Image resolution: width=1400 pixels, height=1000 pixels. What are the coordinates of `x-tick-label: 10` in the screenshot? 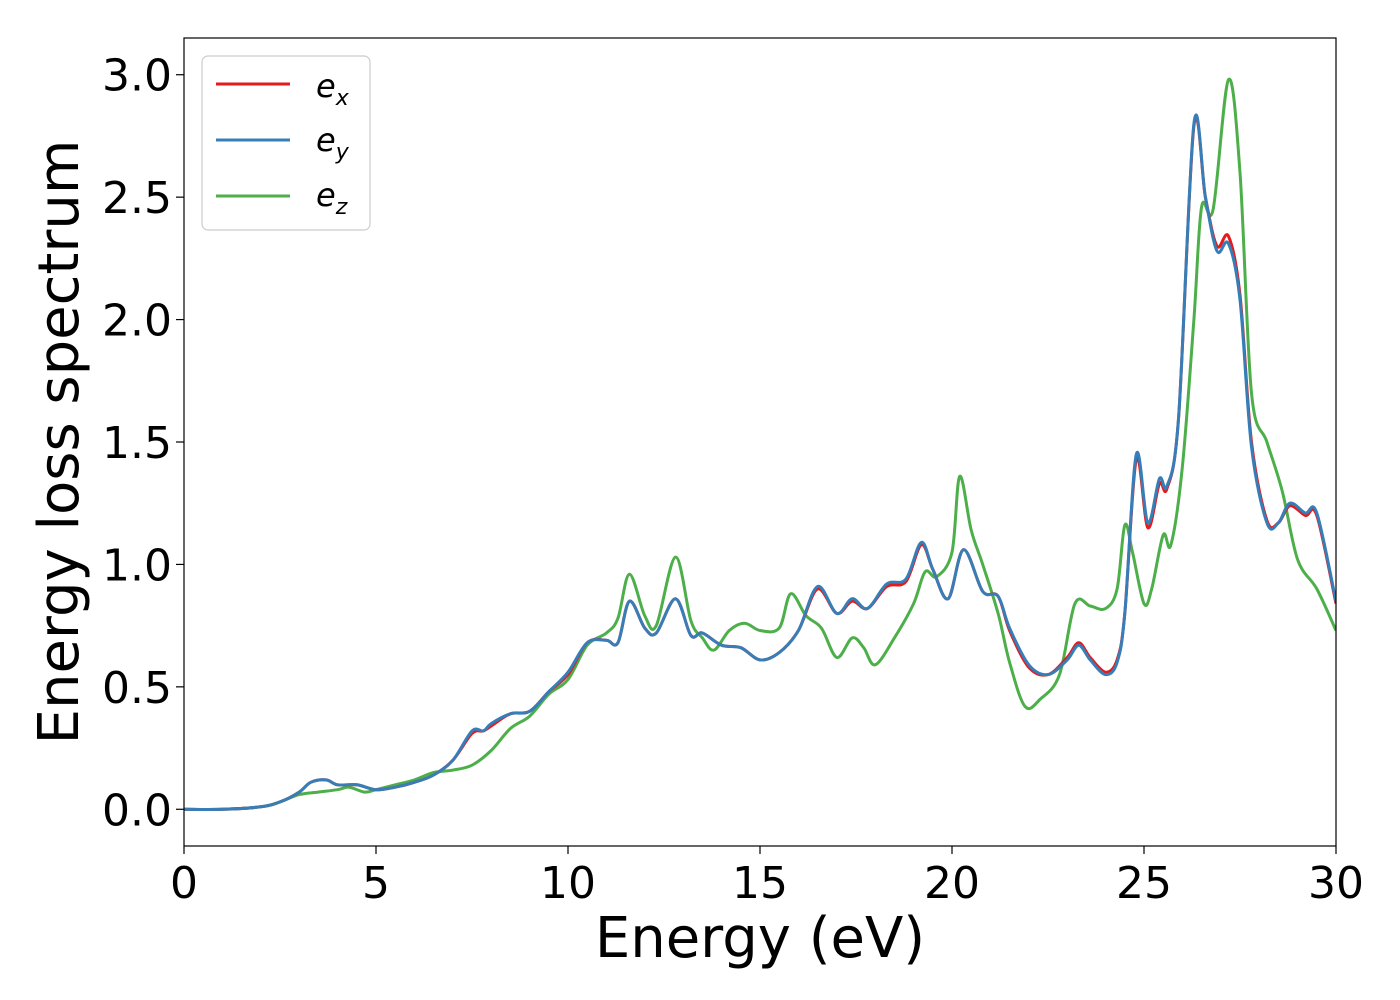 It's located at (568, 883).